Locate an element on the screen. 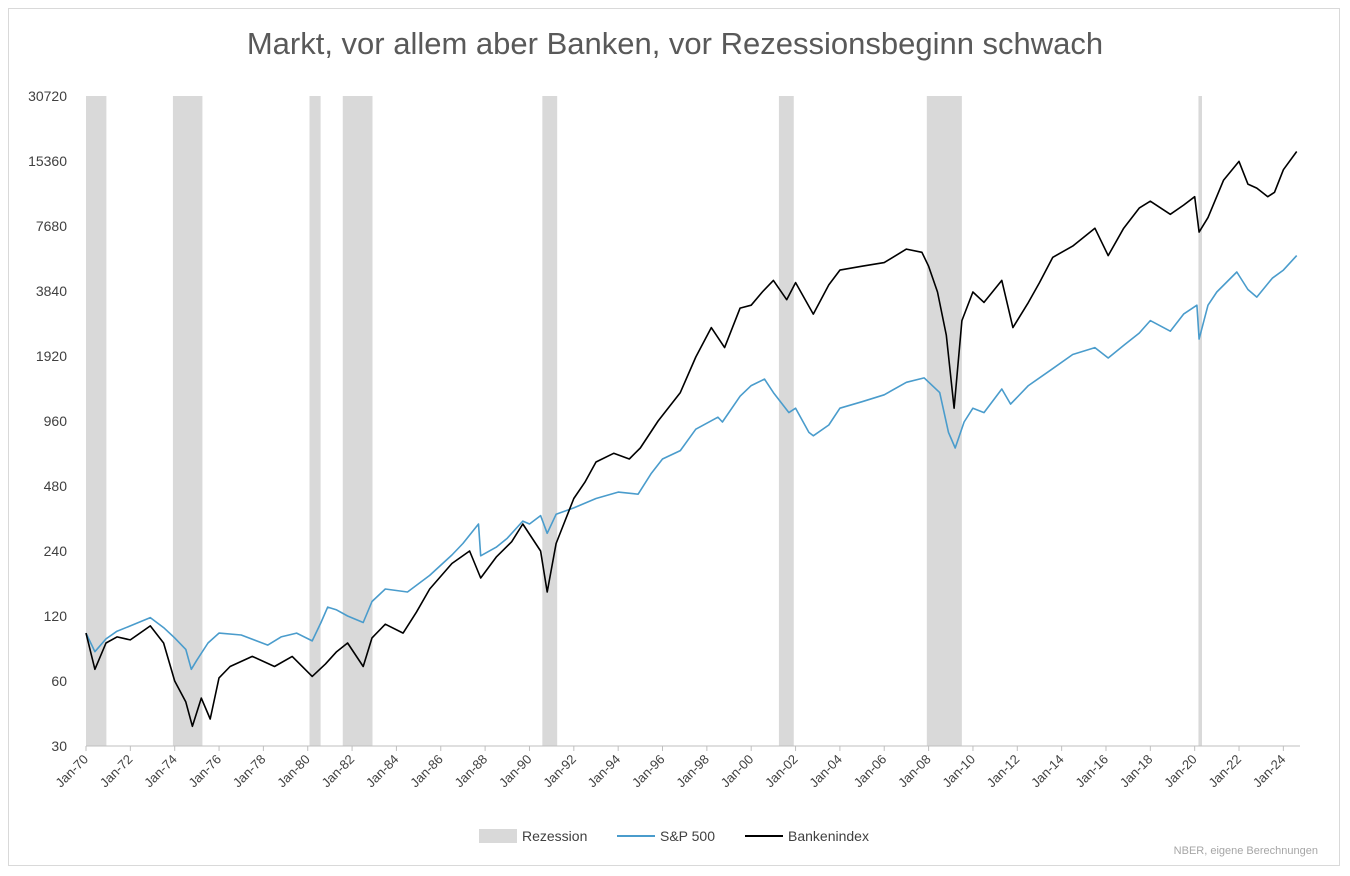  y-tick-label: 15360 is located at coordinates (47, 161).